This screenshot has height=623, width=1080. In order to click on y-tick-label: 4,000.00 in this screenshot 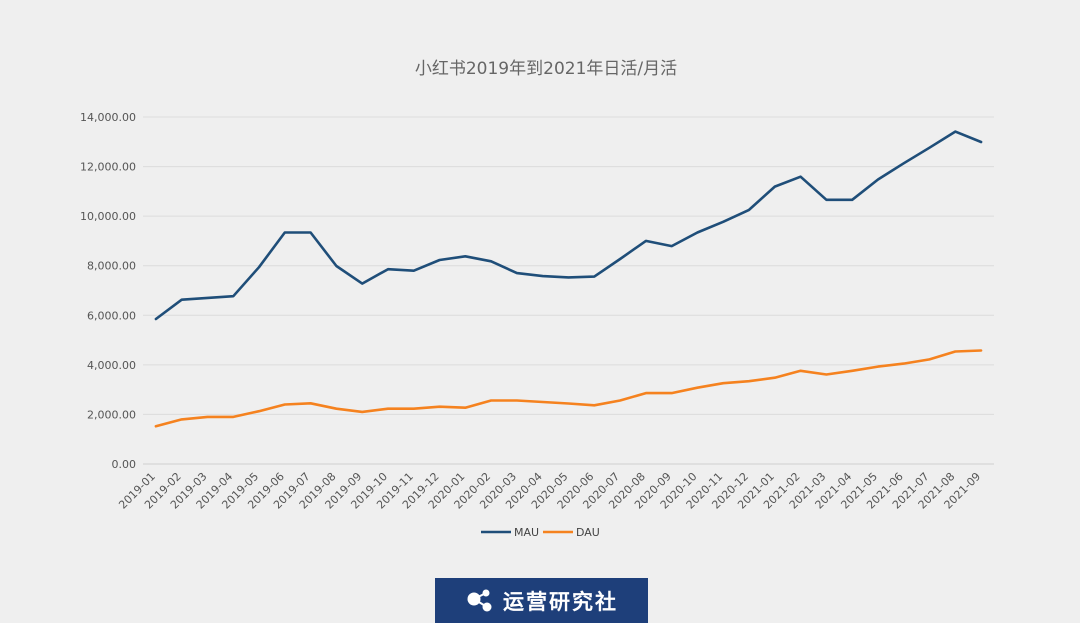, I will do `click(111, 365)`.